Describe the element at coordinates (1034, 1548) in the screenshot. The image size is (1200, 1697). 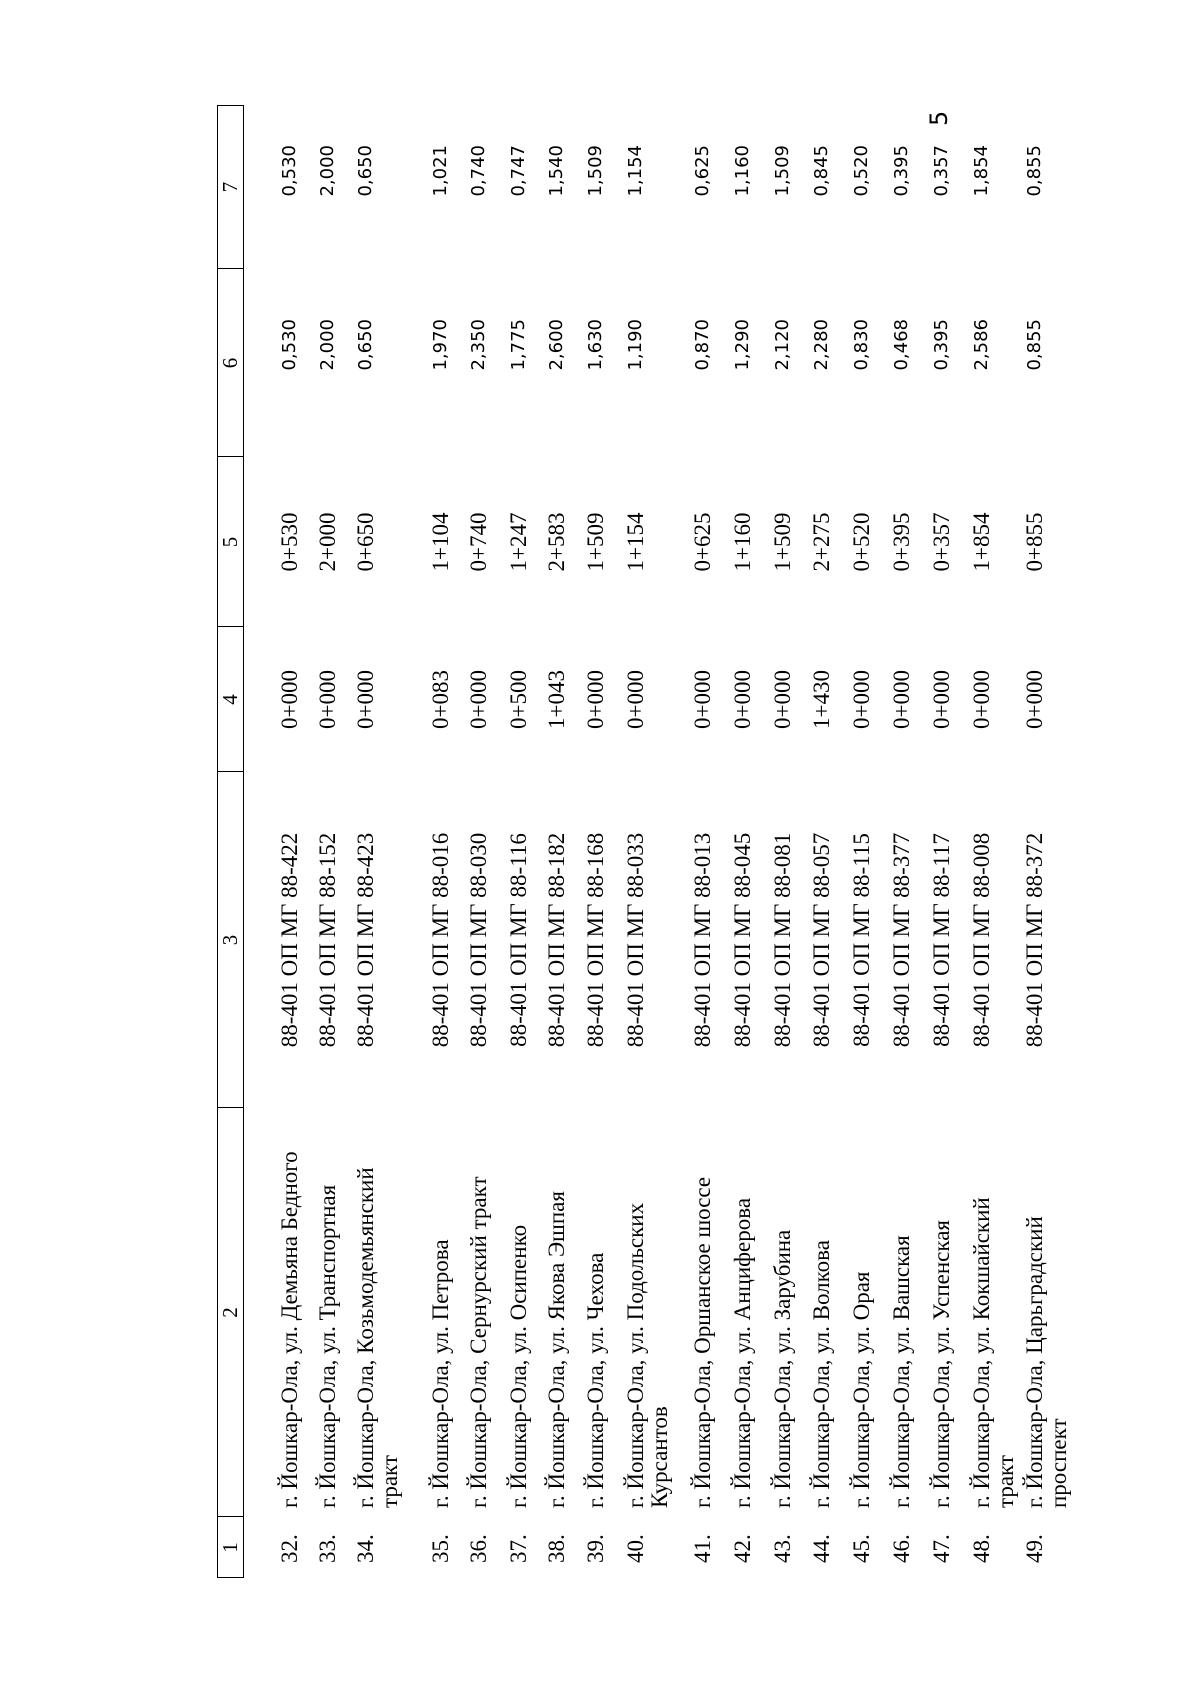
I see `row-number: 49.` at that location.